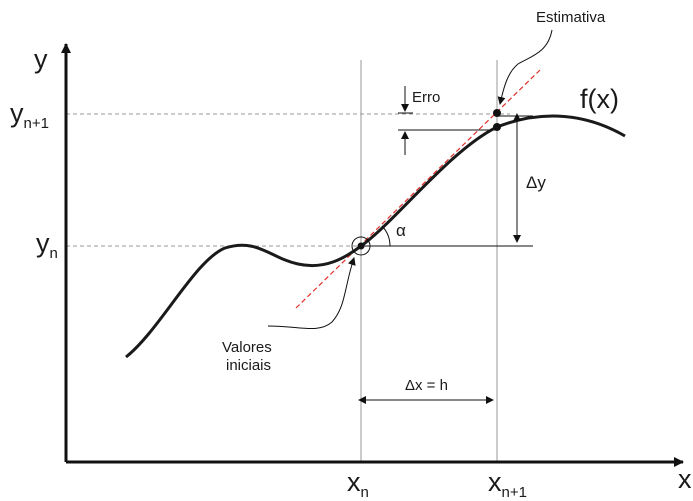 This screenshot has height=501, width=693. Describe the element at coordinates (497, 127) in the screenshot. I see `true-value-point` at that location.